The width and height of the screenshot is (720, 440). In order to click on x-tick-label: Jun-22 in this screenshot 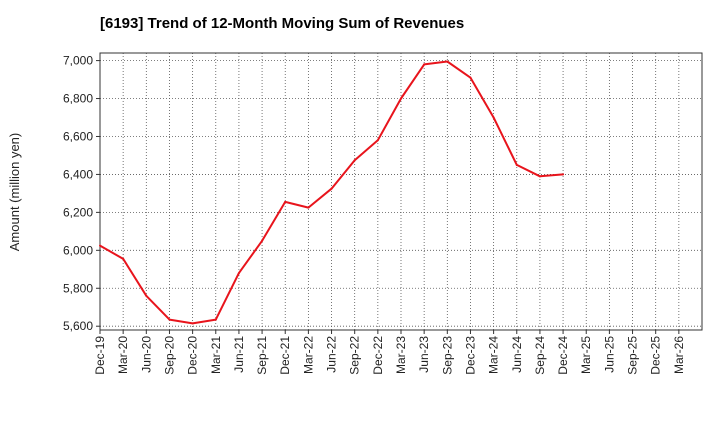, I will do `click(332, 354)`.